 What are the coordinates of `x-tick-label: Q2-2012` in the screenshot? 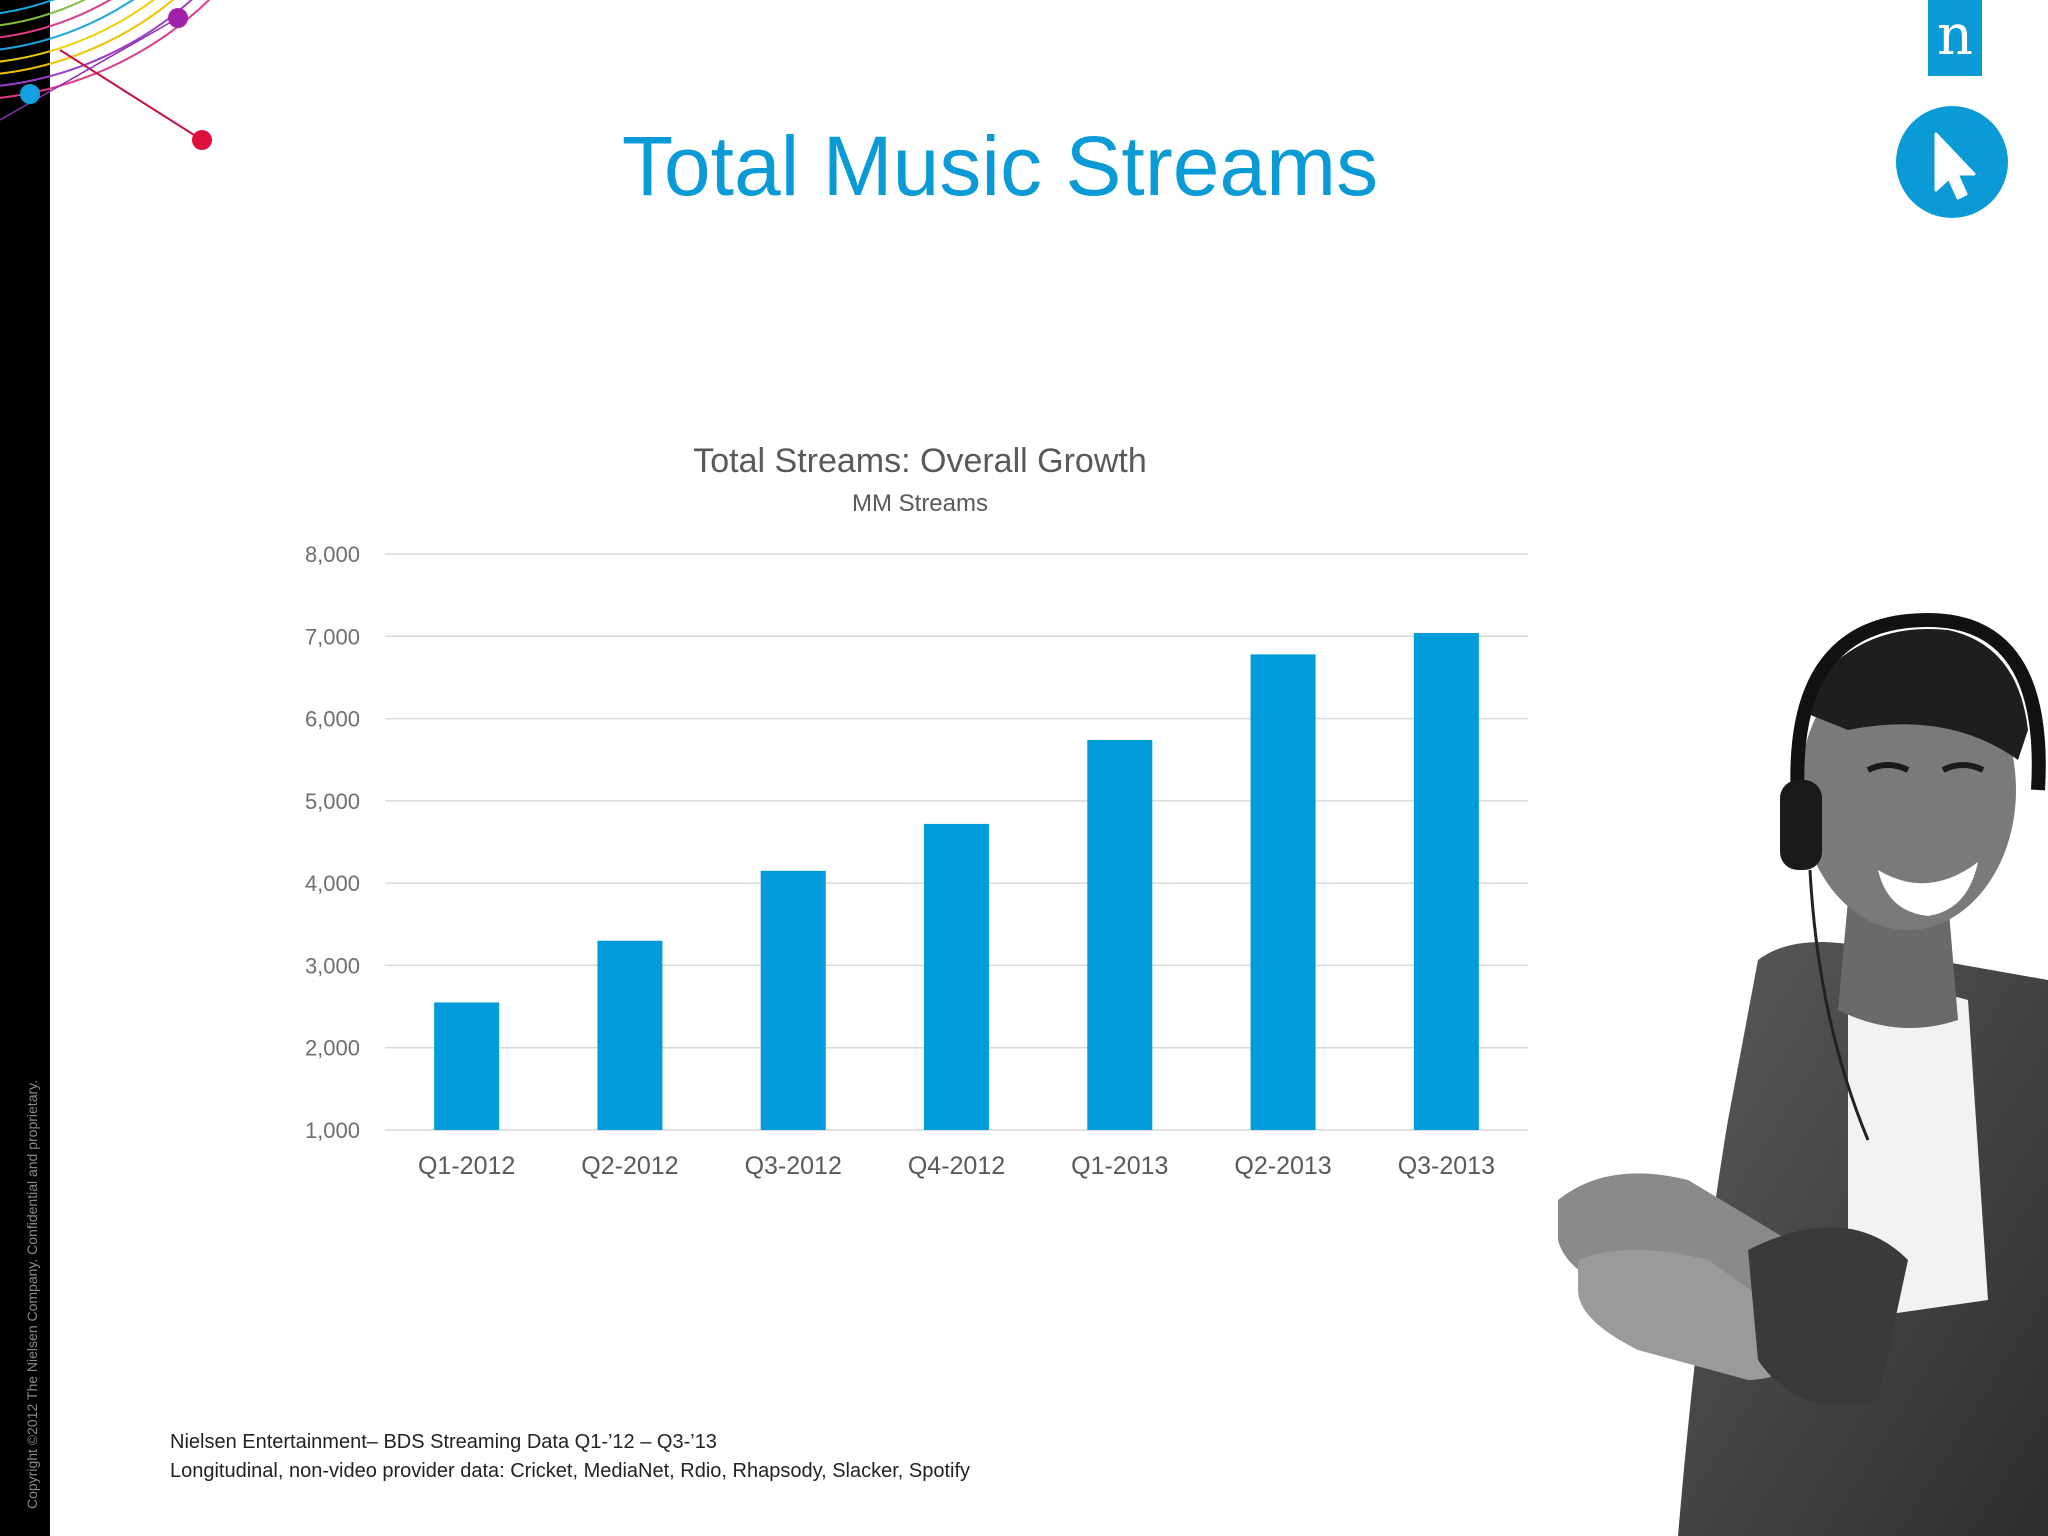 It's located at (629, 1166).